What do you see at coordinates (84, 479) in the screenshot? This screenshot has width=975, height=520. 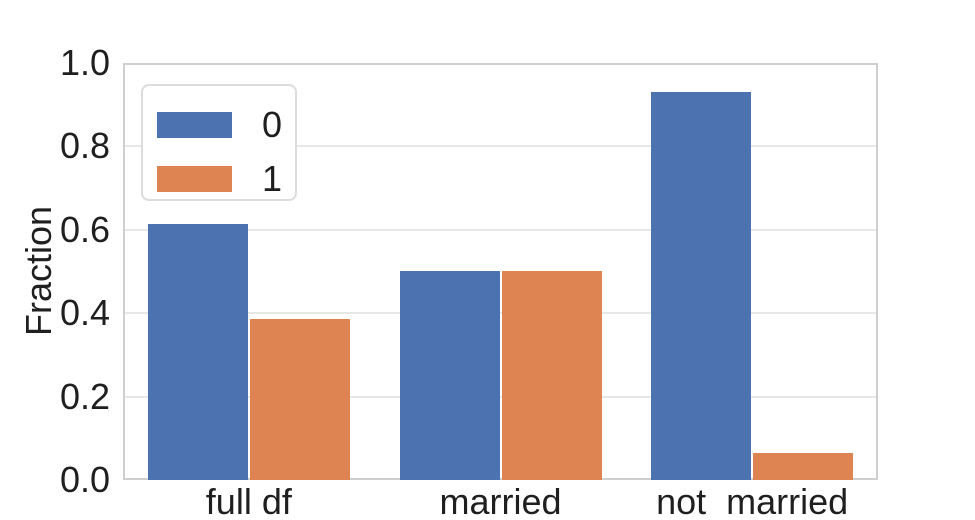 I see `y-tick-label-0.0: 0.0` at bounding box center [84, 479].